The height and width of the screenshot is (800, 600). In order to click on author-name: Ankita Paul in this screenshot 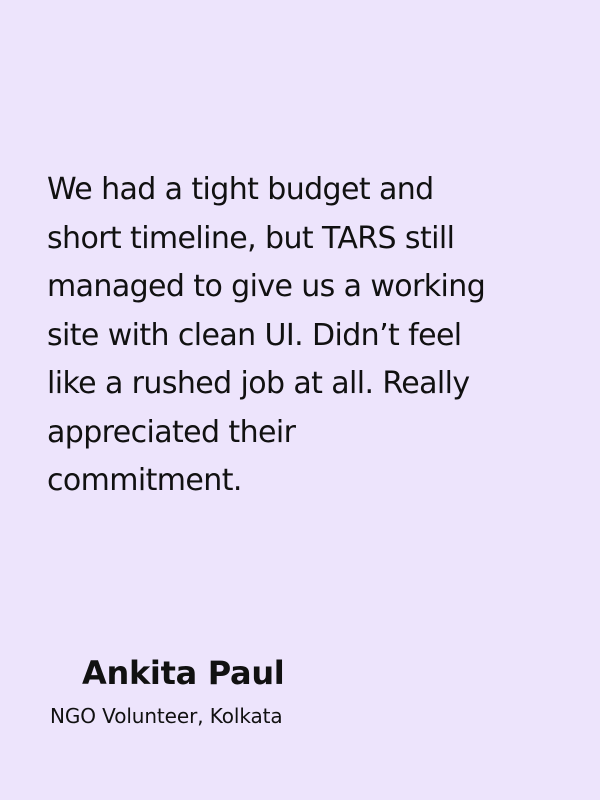, I will do `click(183, 673)`.